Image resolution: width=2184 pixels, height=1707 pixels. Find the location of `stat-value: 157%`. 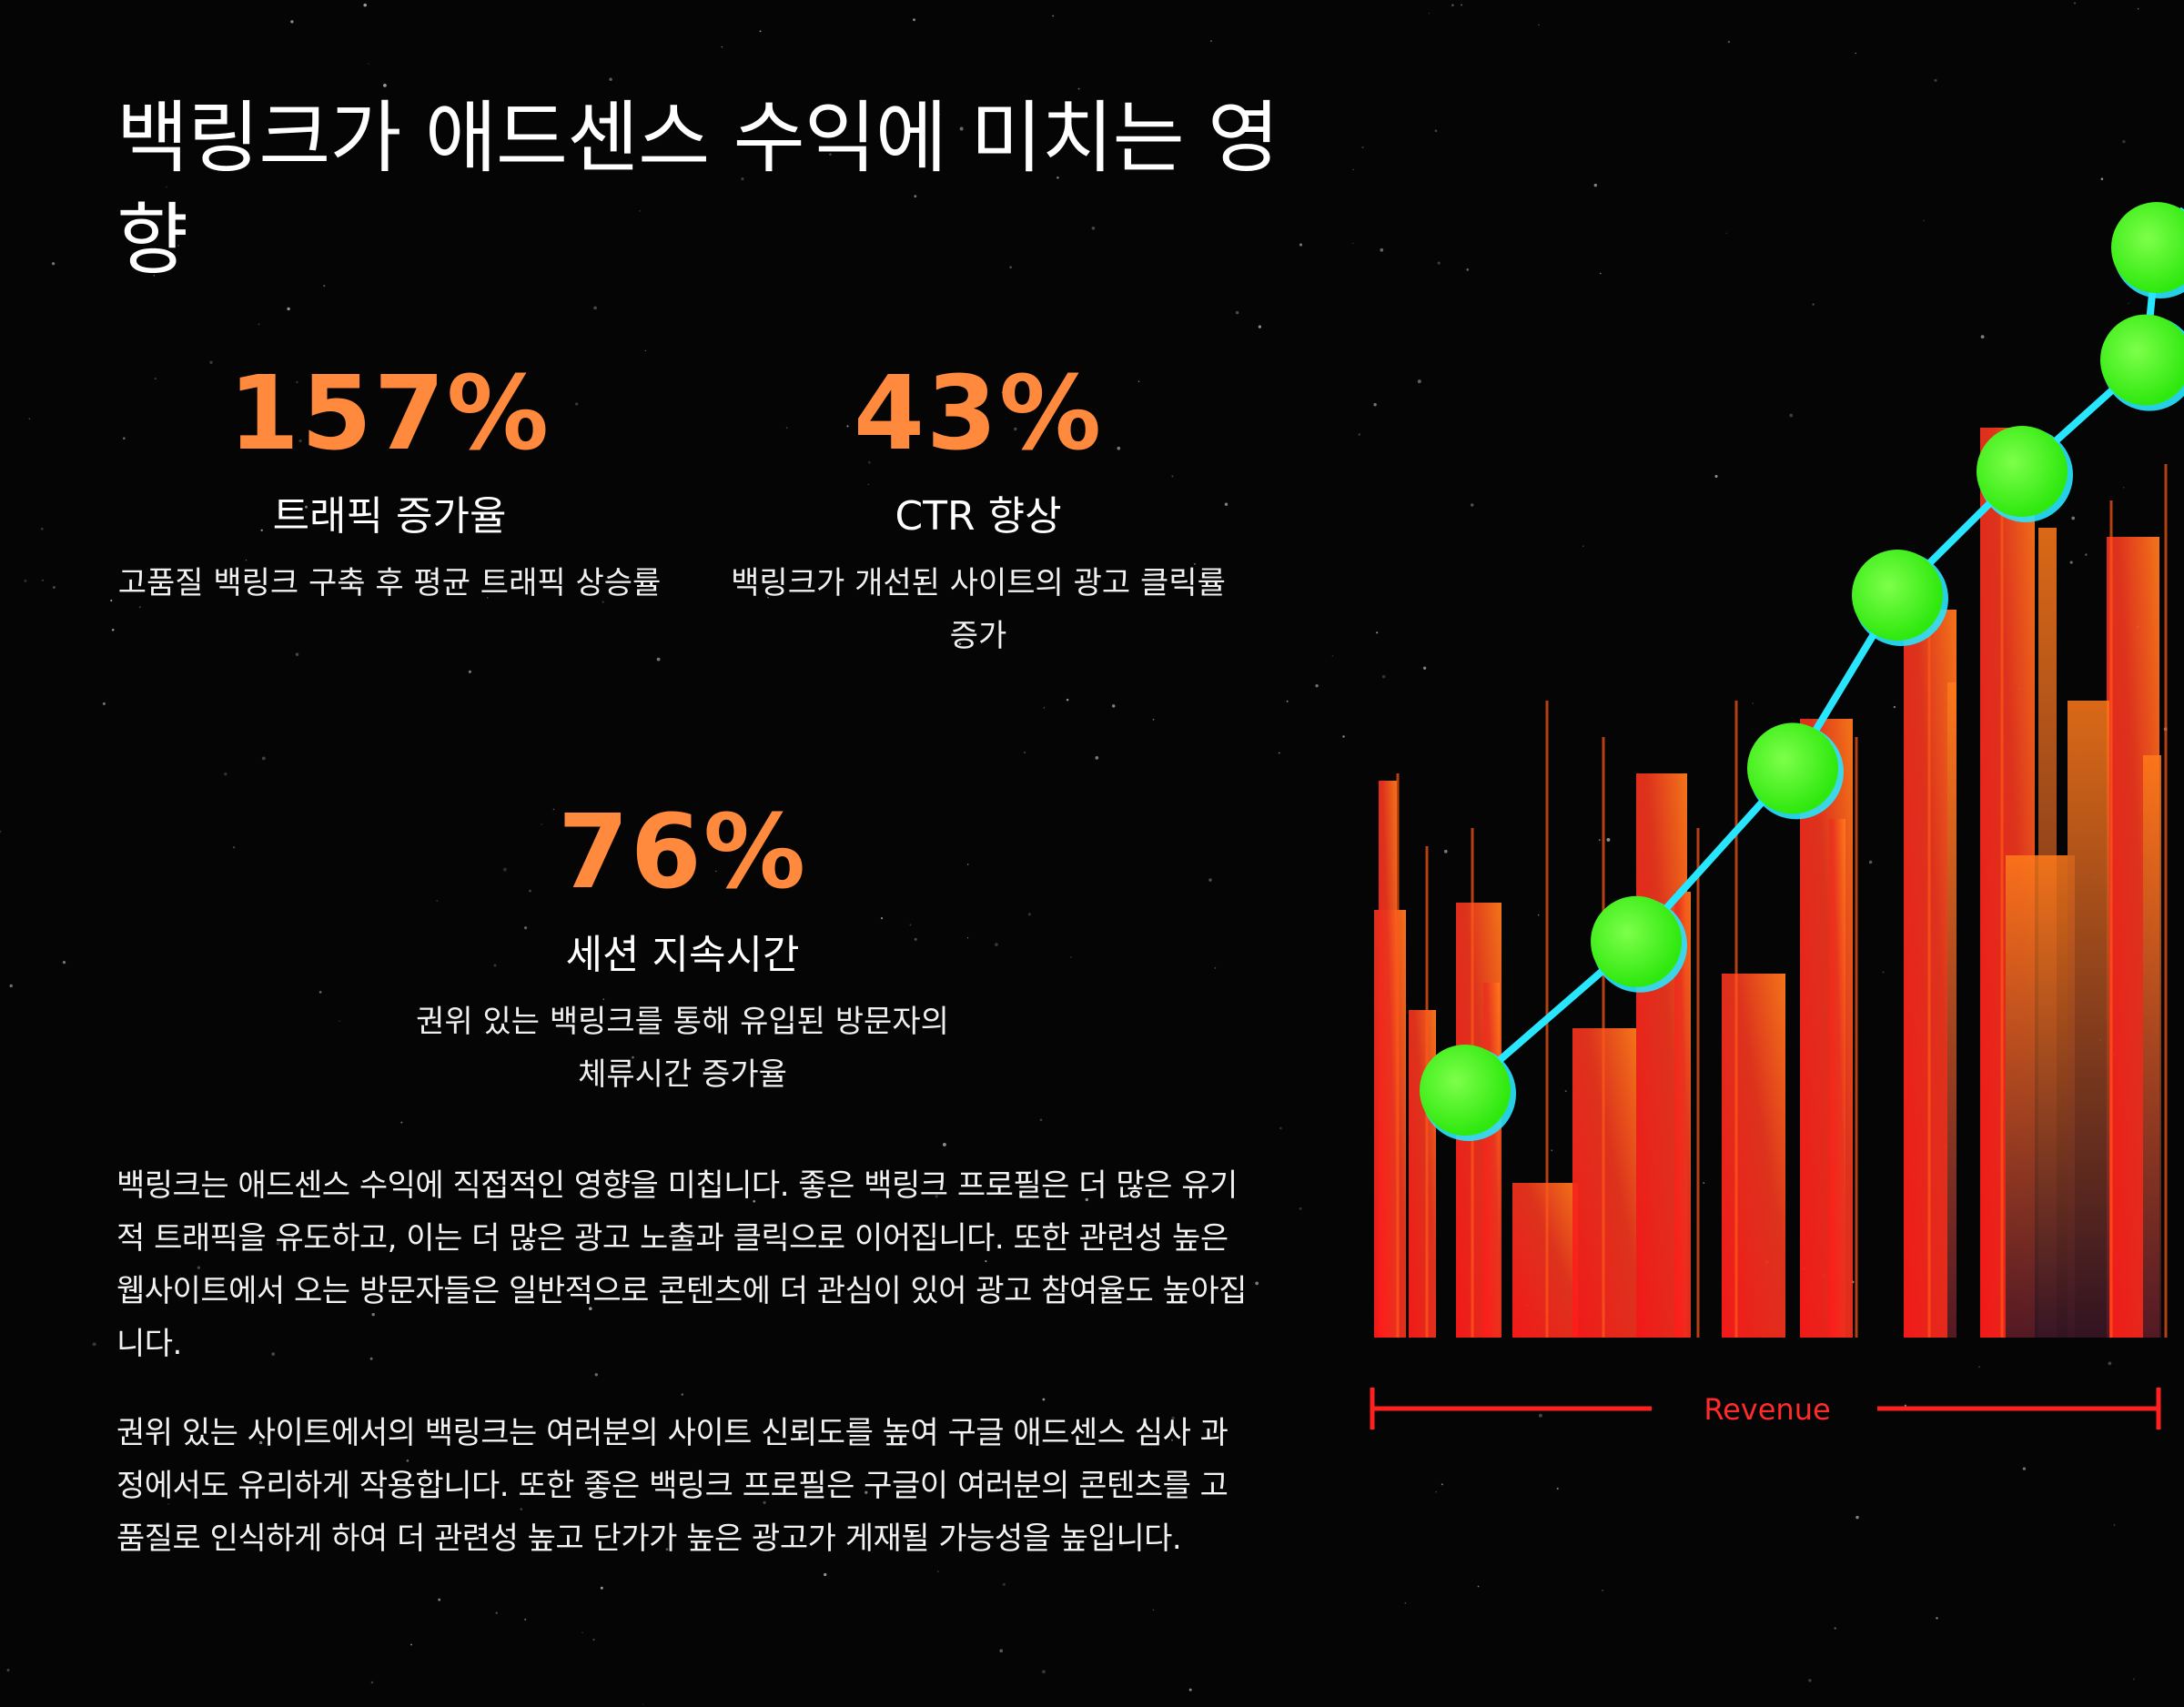

stat-value: 157% is located at coordinates (390, 414).